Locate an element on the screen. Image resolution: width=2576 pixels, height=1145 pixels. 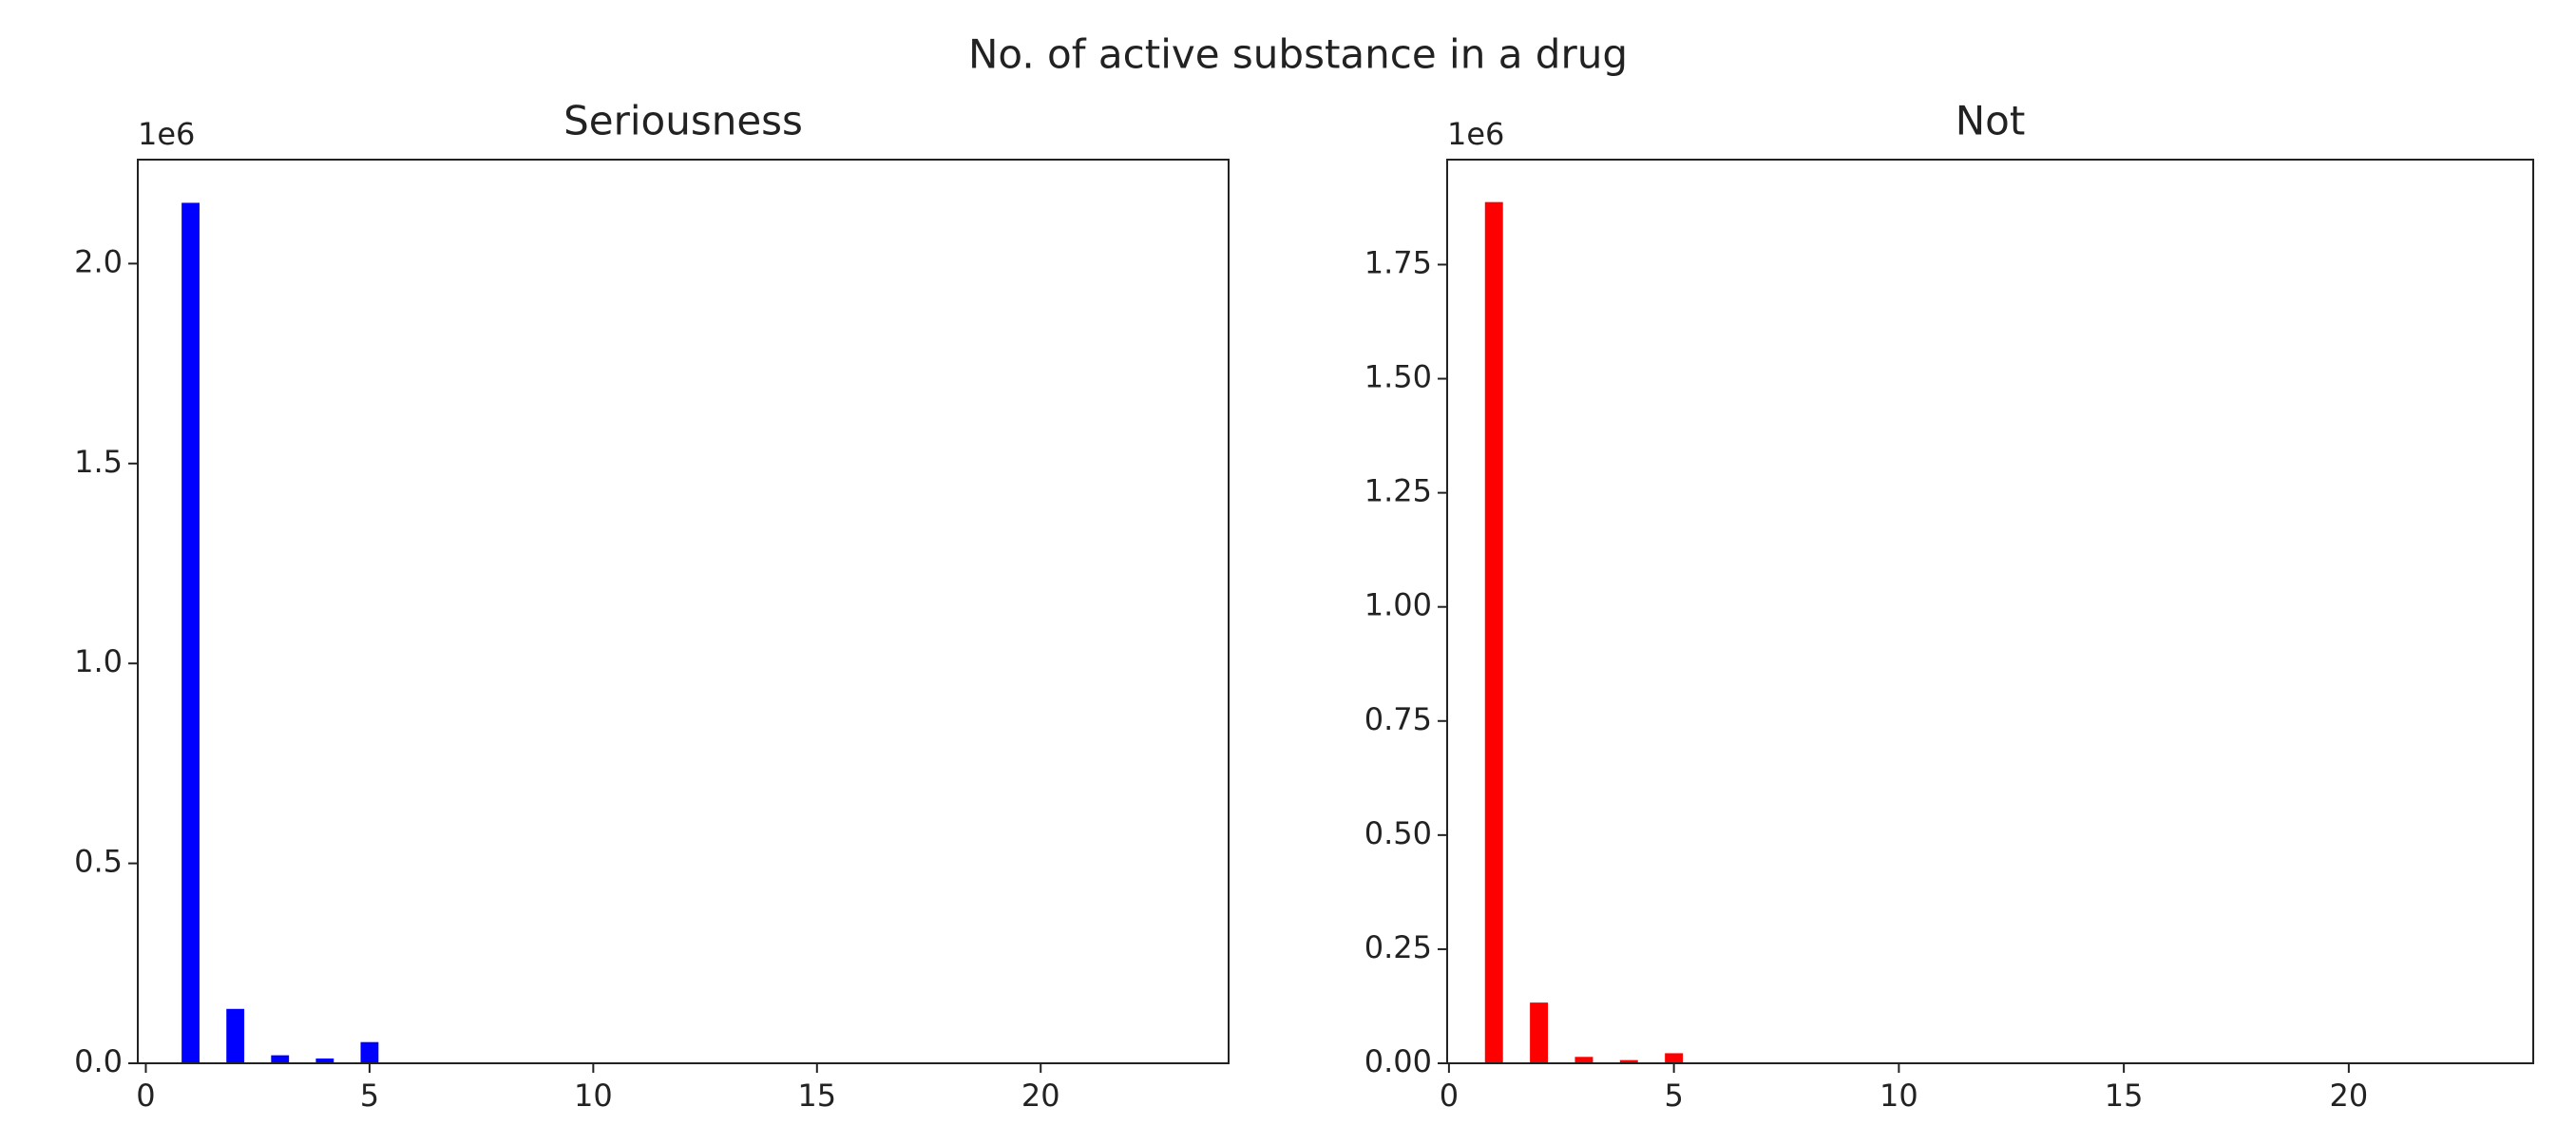
y-tick-label: 0.75 is located at coordinates (1398, 719).